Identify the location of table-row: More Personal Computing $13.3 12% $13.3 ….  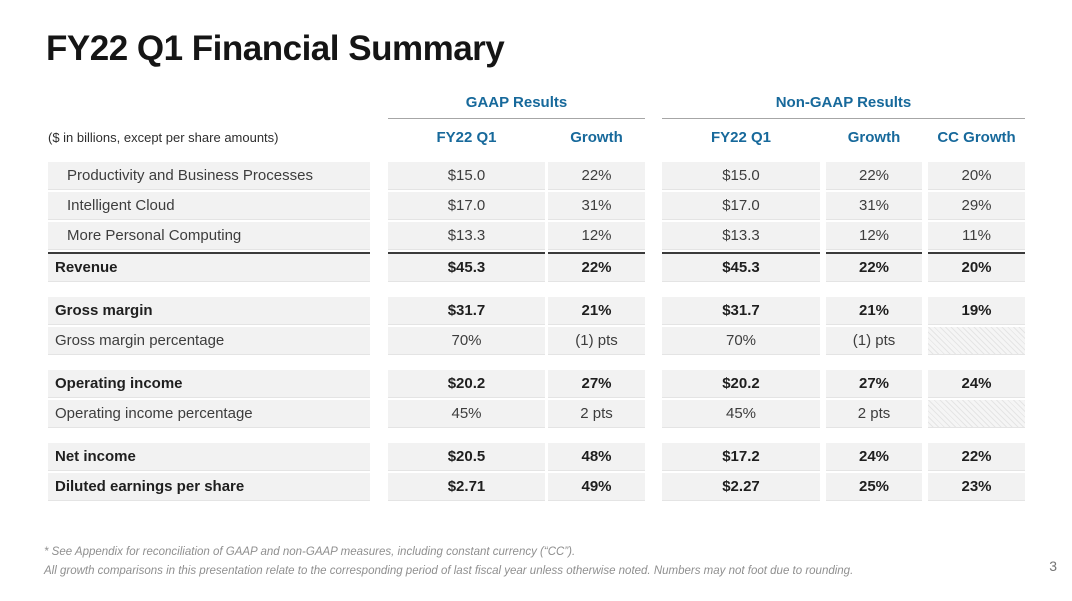
(536, 236).